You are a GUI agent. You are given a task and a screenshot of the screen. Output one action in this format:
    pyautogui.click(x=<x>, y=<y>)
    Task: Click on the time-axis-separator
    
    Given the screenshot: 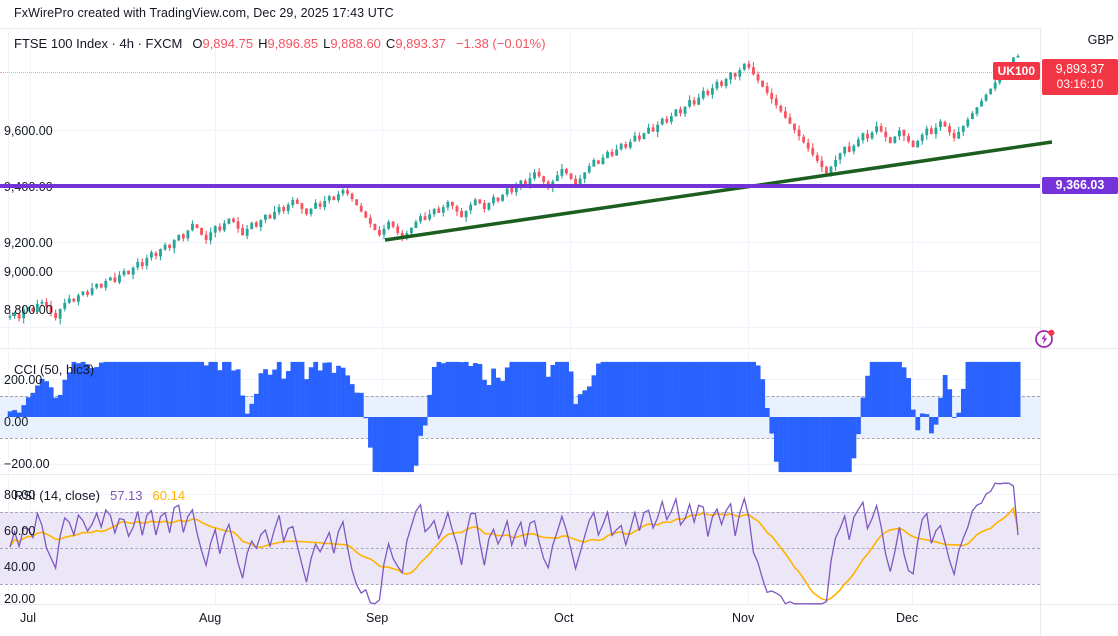 What is the action you would take?
    pyautogui.click(x=559, y=604)
    